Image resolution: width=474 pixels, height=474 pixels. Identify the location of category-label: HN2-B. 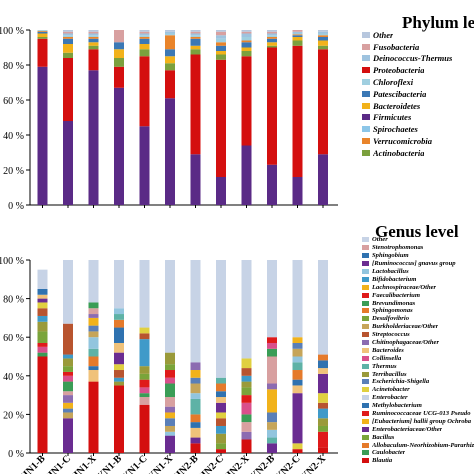
(186, 463).